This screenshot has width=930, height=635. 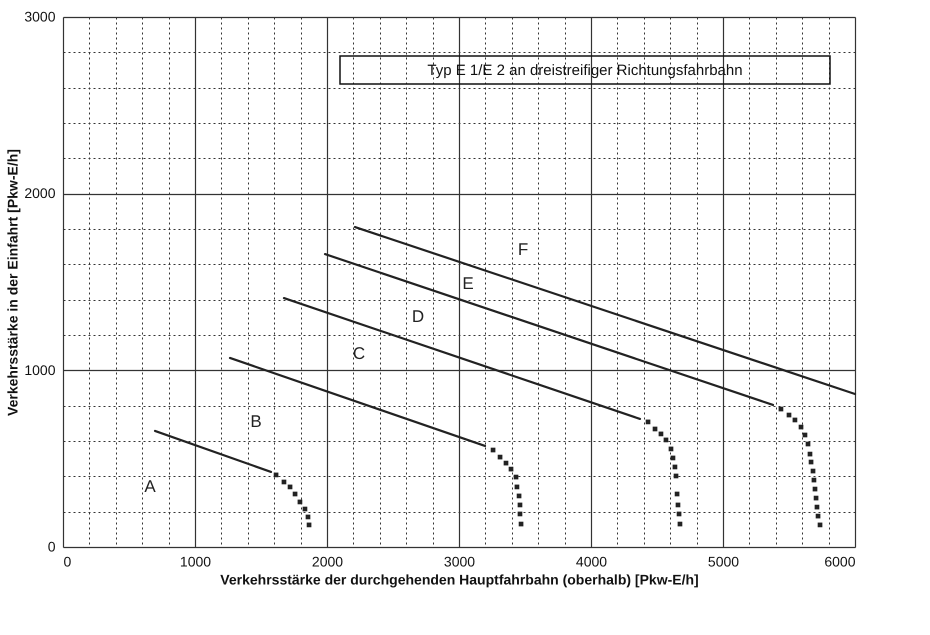 I want to click on annotation: E, so click(x=468, y=283).